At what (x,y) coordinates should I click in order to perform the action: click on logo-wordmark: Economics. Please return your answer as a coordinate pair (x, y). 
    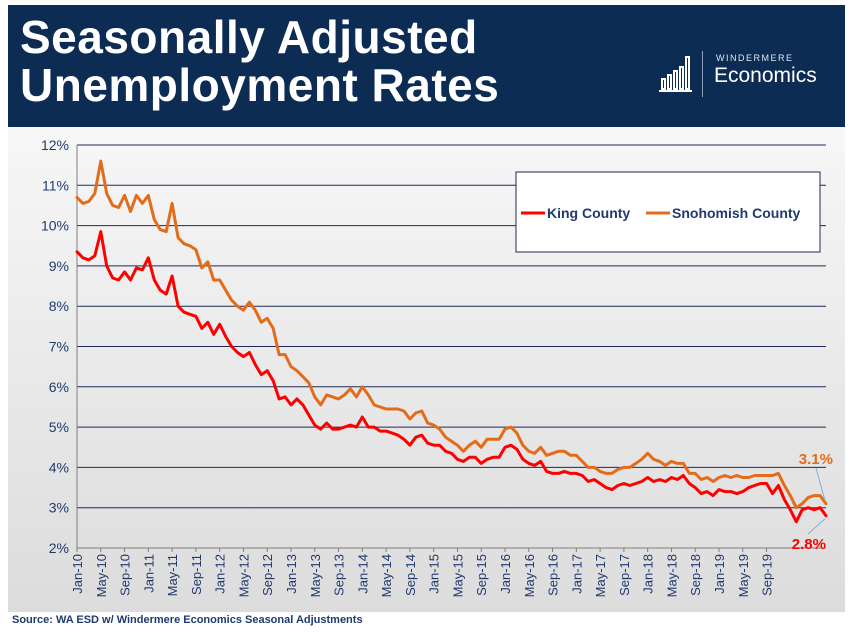
    Looking at the image, I should click on (765, 75).